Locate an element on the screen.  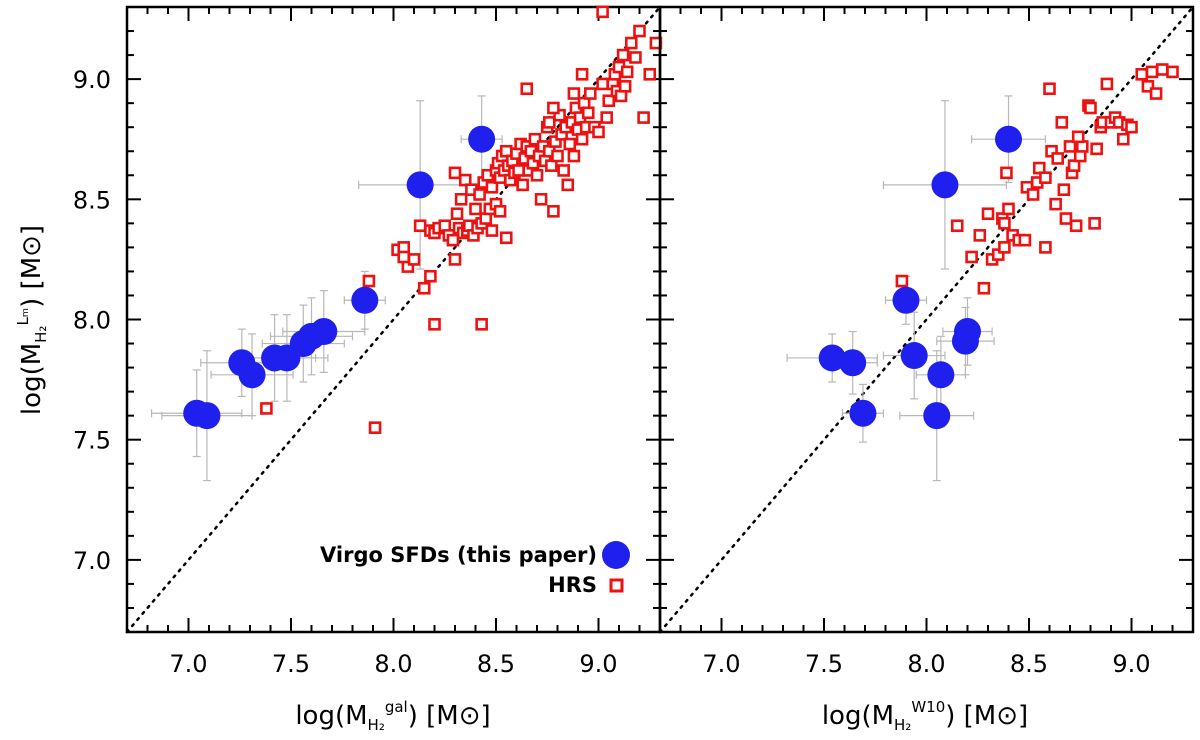
y-axis-title-sup: Lₘ is located at coordinates (23, 317).